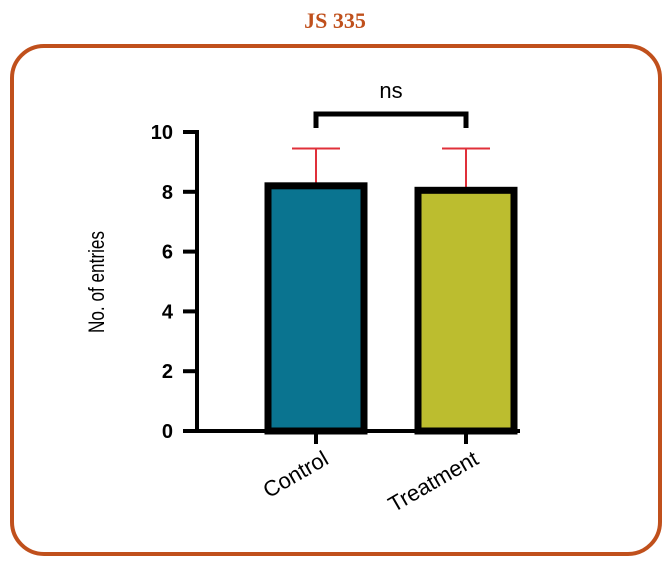  What do you see at coordinates (433, 481) in the screenshot?
I see `x-tick-label-treatment: Treatment` at bounding box center [433, 481].